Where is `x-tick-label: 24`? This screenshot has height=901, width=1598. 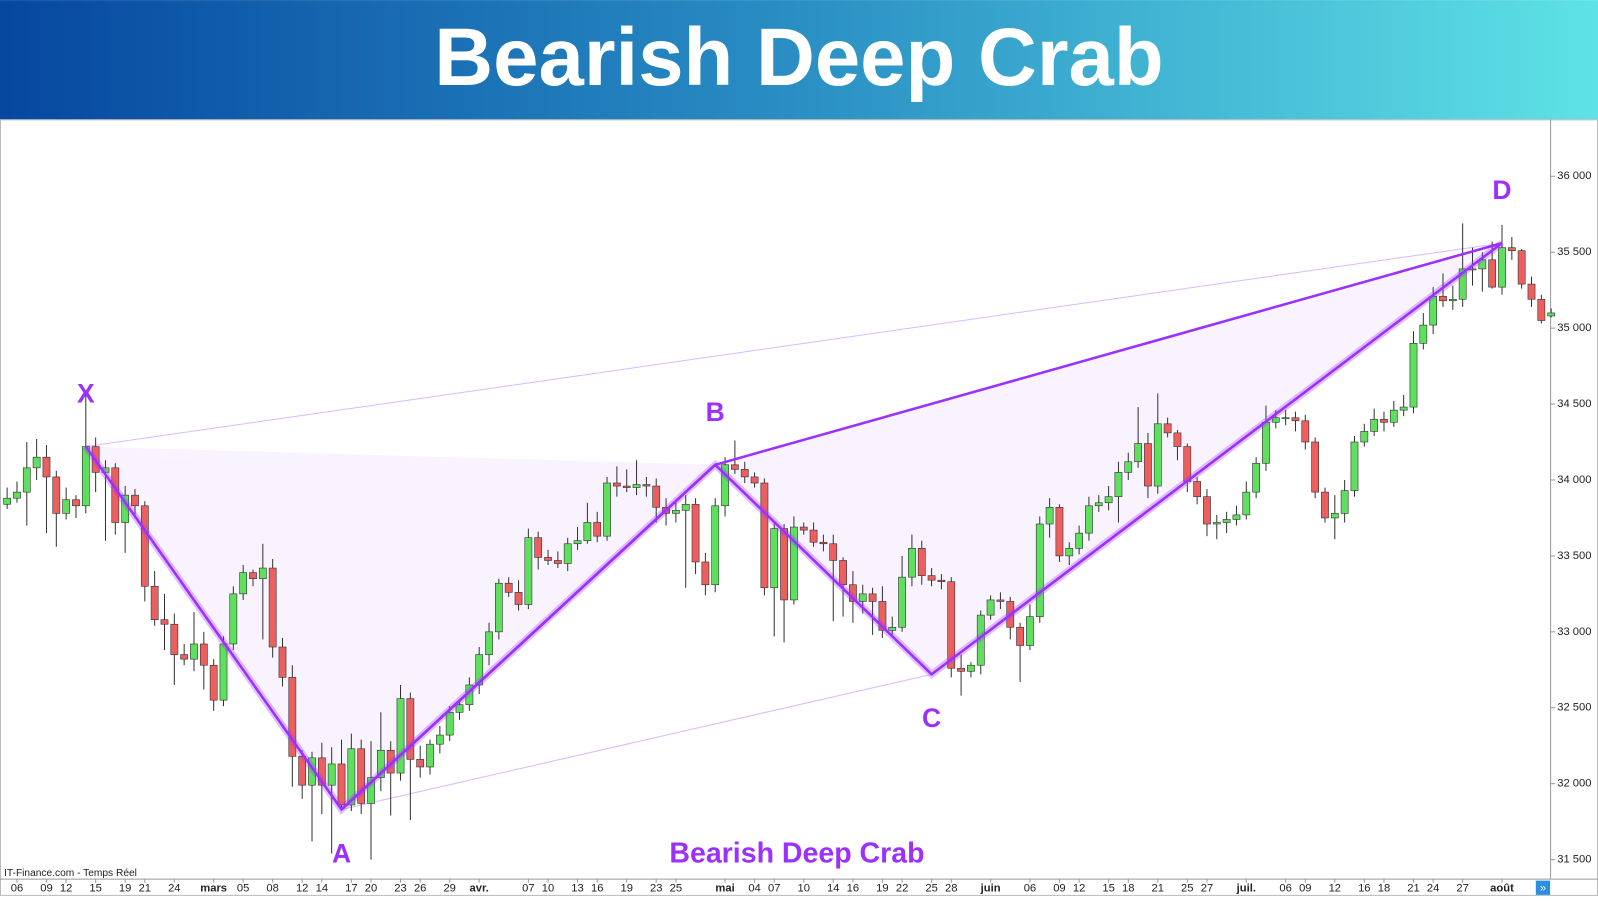
x-tick-label: 24 is located at coordinates (174, 889).